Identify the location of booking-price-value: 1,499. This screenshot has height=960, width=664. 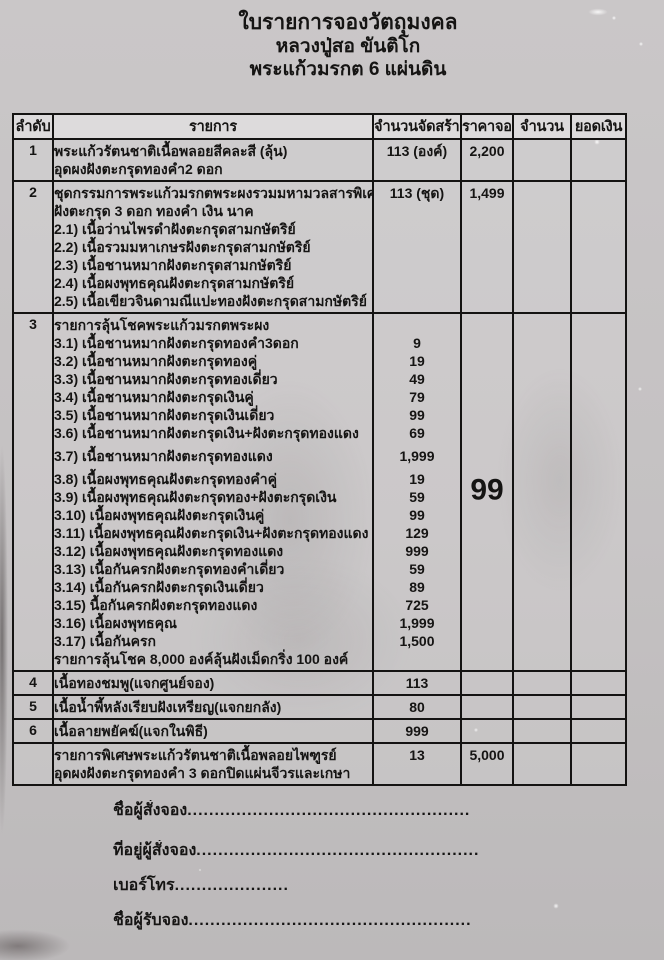
(487, 193).